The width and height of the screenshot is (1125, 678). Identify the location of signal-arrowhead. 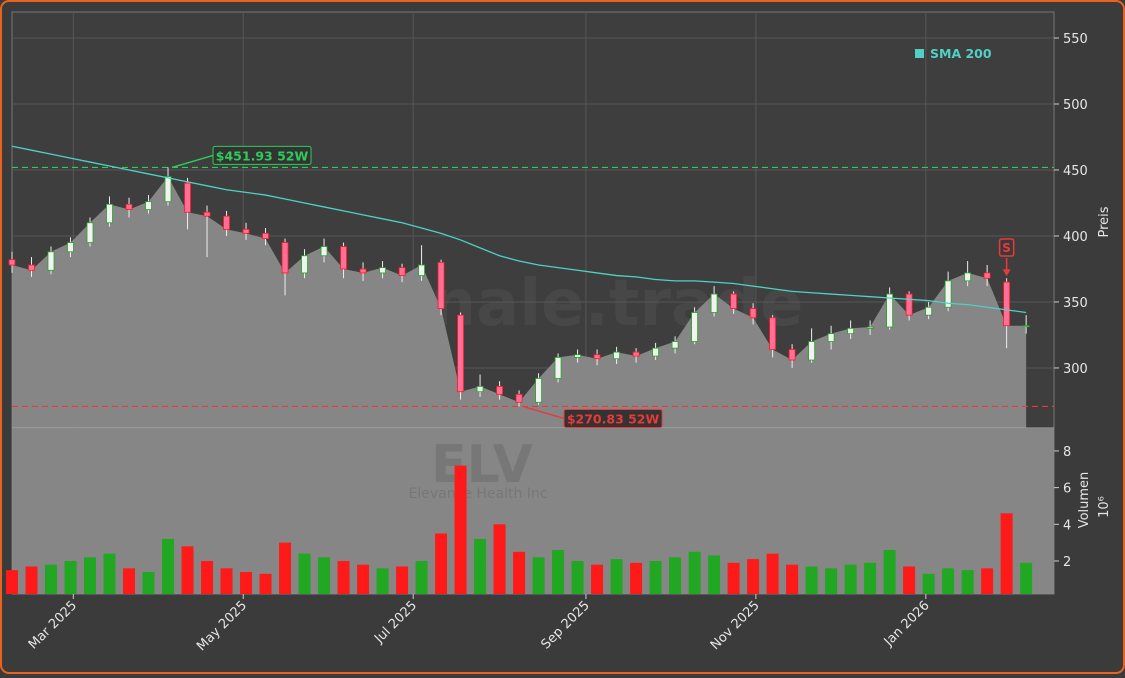
(1006, 273).